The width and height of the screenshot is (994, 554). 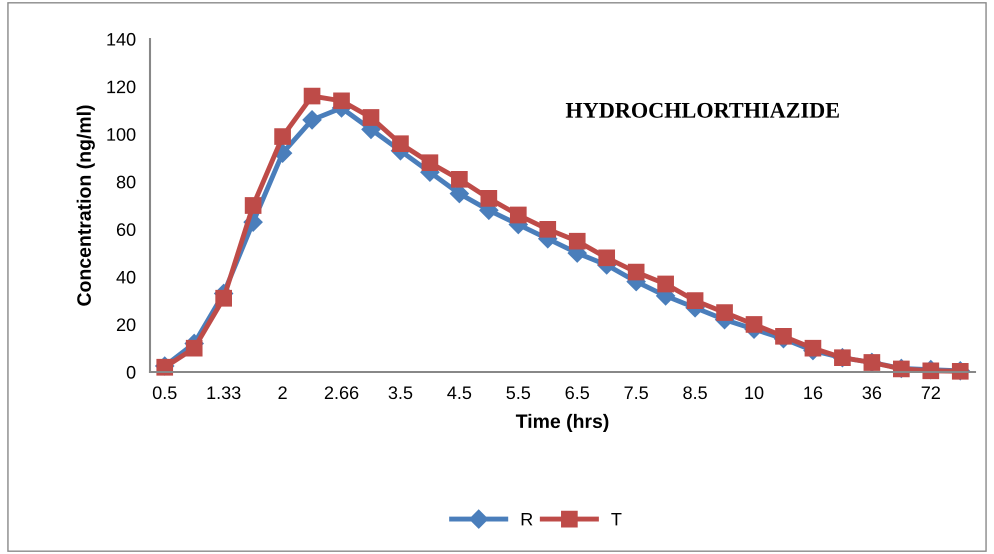 What do you see at coordinates (341, 393) in the screenshot?
I see `x-tick-label: 2.66` at bounding box center [341, 393].